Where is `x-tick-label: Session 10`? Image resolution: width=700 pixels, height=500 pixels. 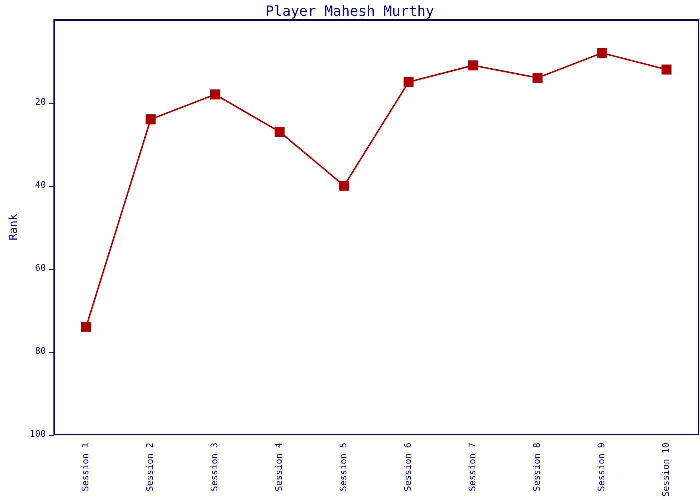 x-tick-label: Session 10 is located at coordinates (667, 470).